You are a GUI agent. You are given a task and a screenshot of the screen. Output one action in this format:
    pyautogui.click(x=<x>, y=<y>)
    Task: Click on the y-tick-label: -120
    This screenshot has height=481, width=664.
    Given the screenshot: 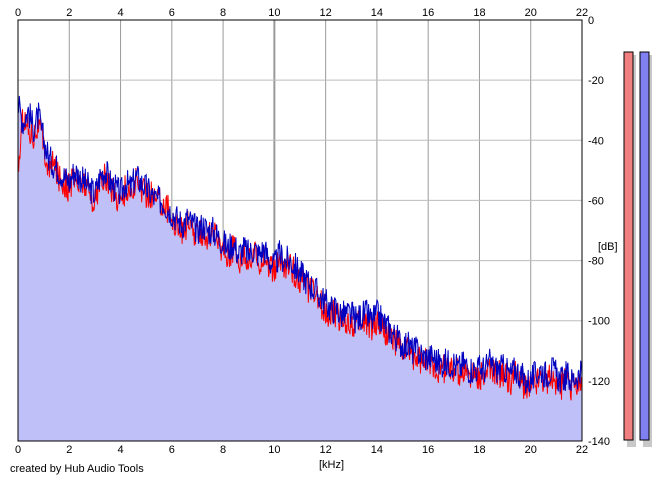 What is the action you would take?
    pyautogui.click(x=599, y=382)
    